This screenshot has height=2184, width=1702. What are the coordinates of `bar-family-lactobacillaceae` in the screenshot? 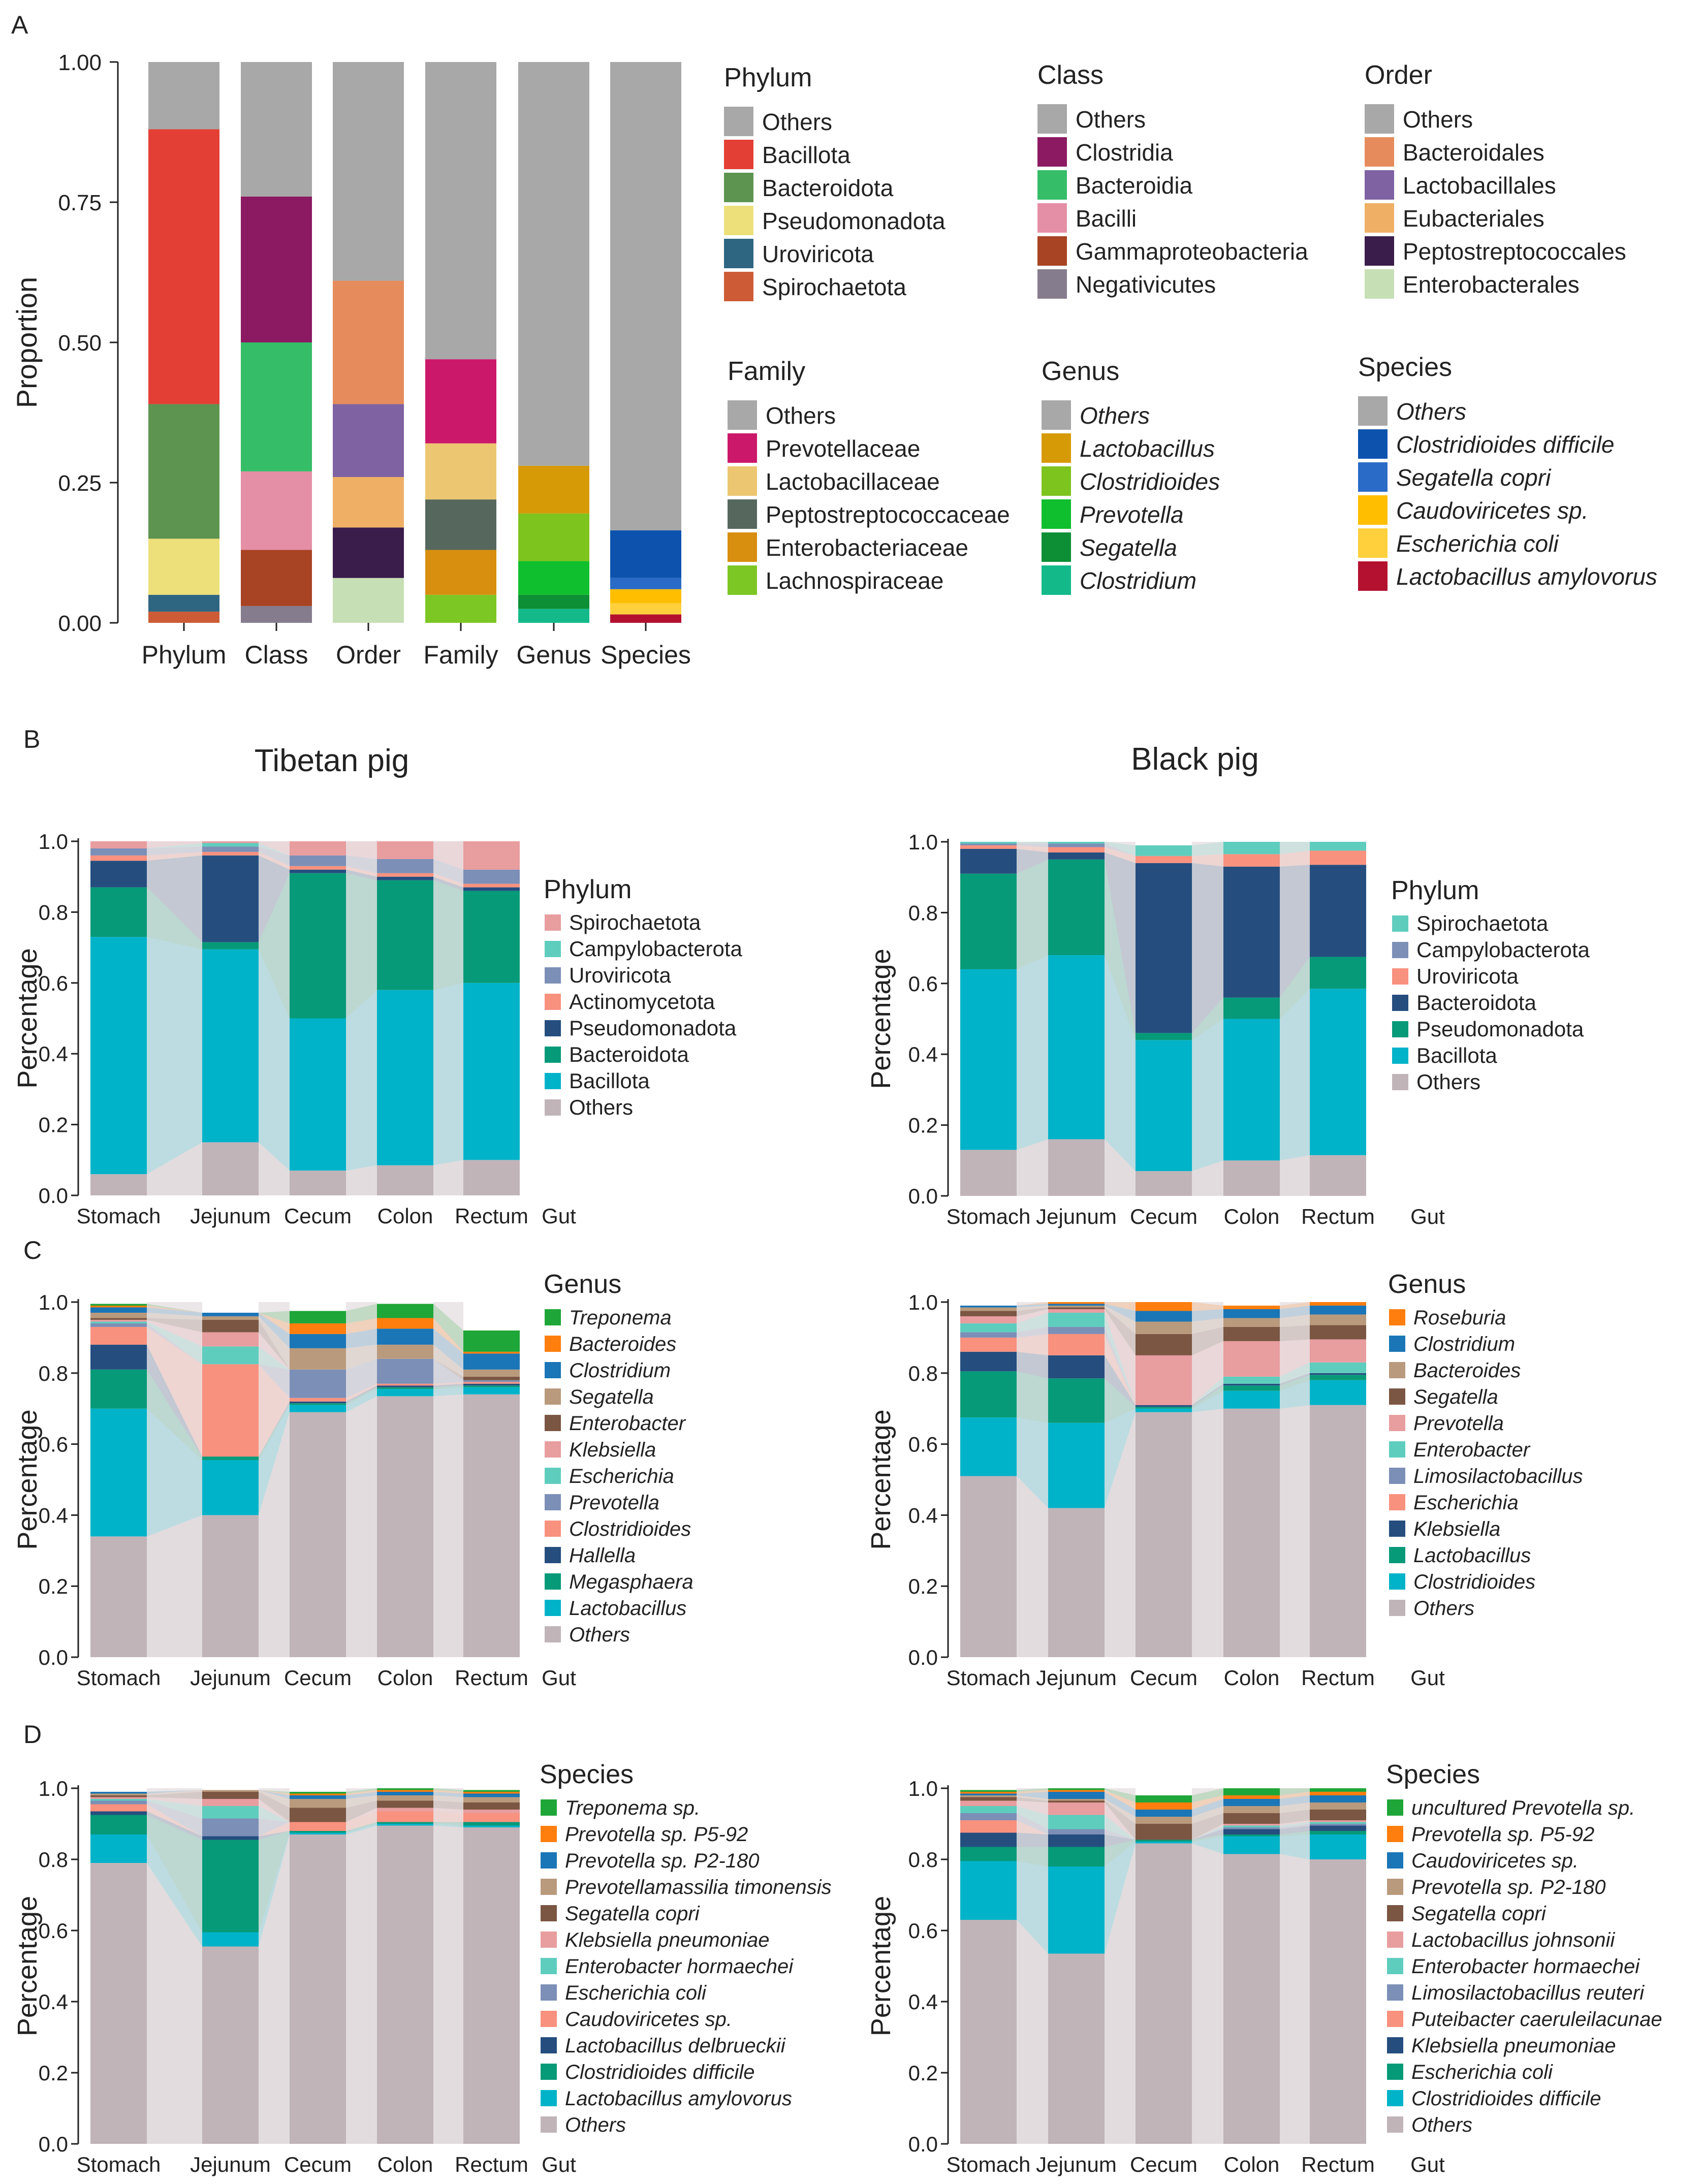 It's located at (460, 471).